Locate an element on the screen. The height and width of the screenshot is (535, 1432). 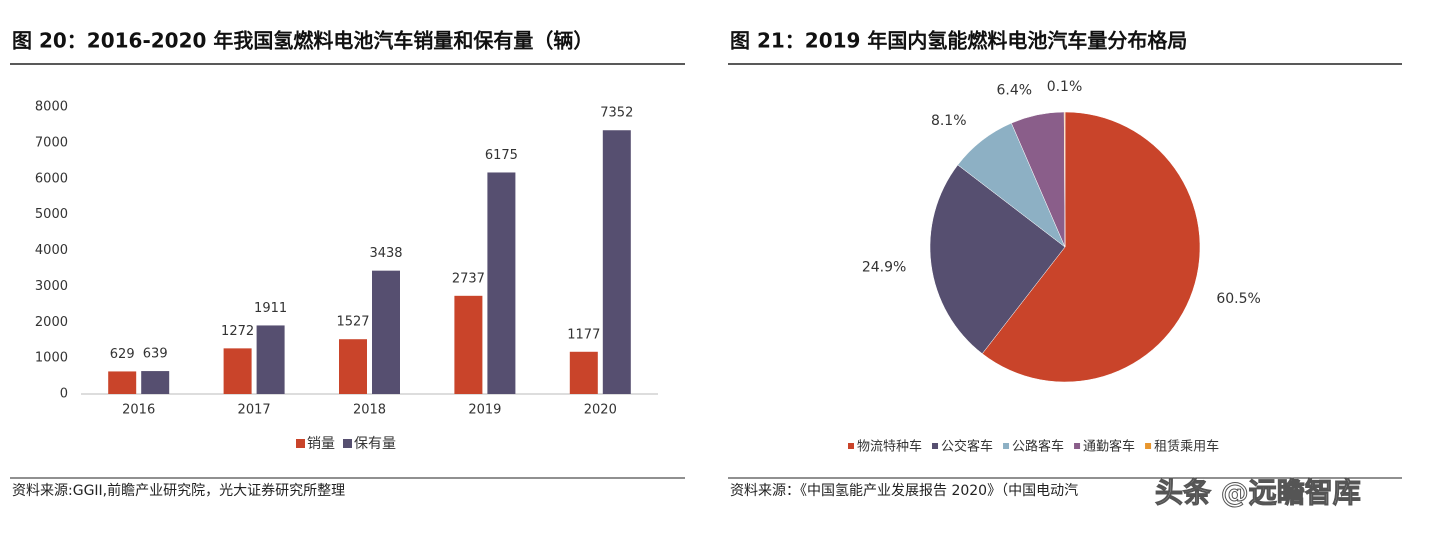
data-label: 3438 is located at coordinates (385, 253).